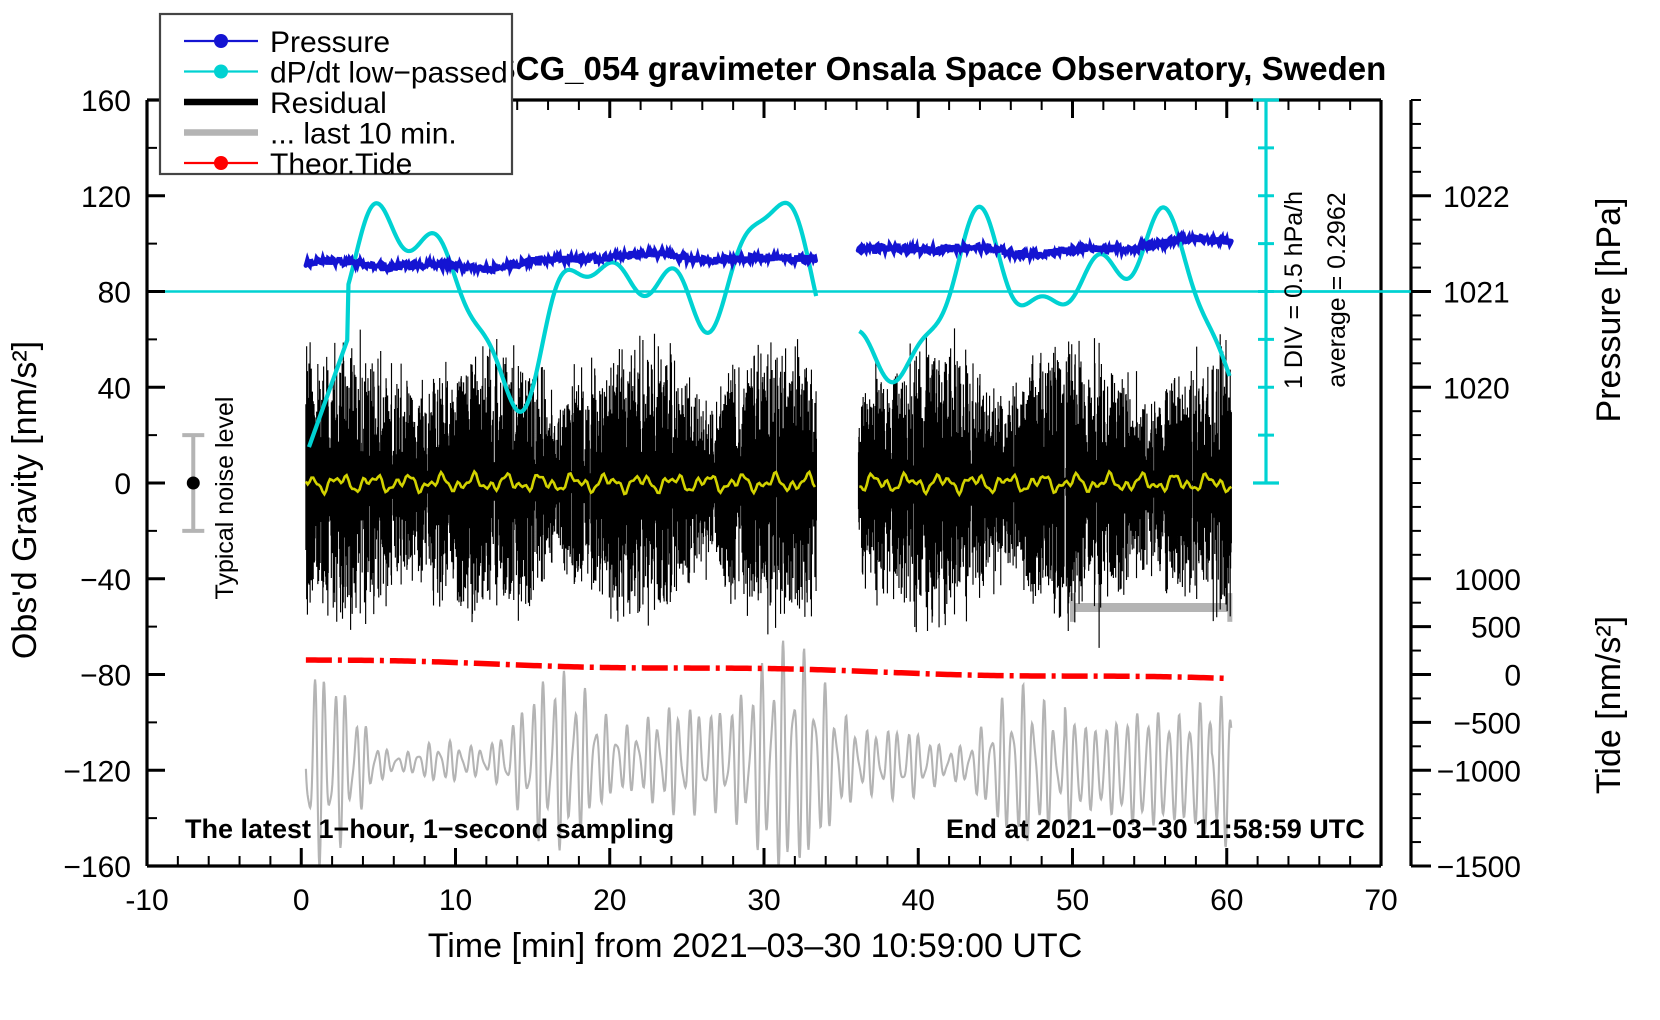 The height and width of the screenshot is (1020, 1660). Describe the element at coordinates (1155, 829) in the screenshot. I see `end-time-note: End at 2021−03−30 11:58:59 UTC` at that location.